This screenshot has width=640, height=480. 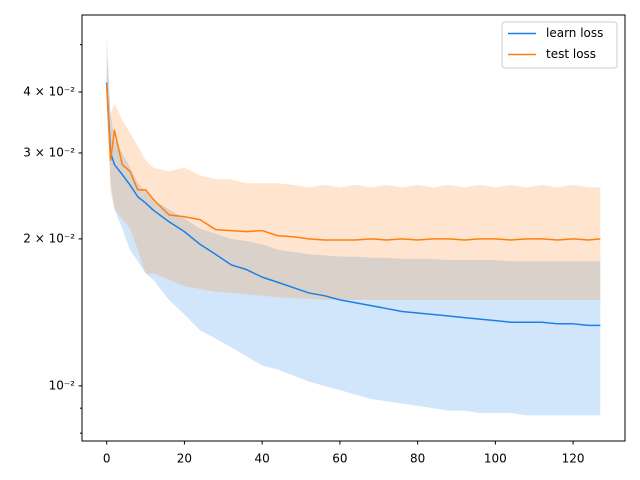 What do you see at coordinates (49, 152) in the screenshot?
I see `y-tick-label: 3 × 10⁻²` at bounding box center [49, 152].